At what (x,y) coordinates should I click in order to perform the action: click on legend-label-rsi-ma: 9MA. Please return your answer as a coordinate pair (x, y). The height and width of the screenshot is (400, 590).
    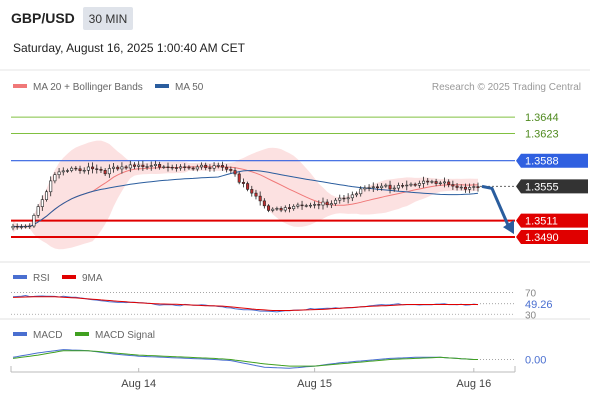
    Looking at the image, I should click on (92, 278).